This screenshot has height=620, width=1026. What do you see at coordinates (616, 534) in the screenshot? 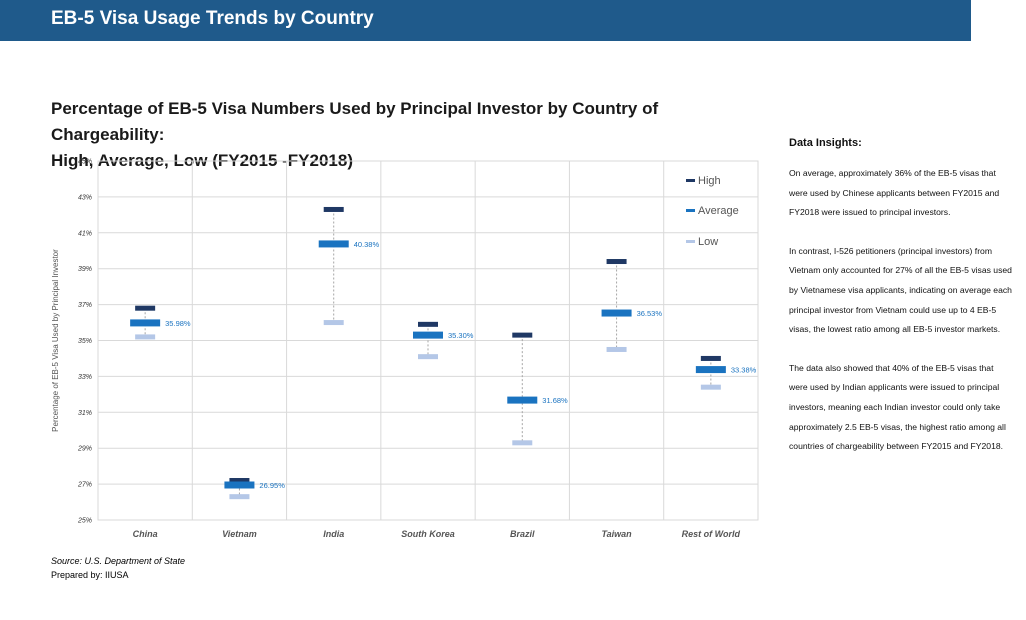
I see `x-tick-label: Taiwan` at bounding box center [616, 534].